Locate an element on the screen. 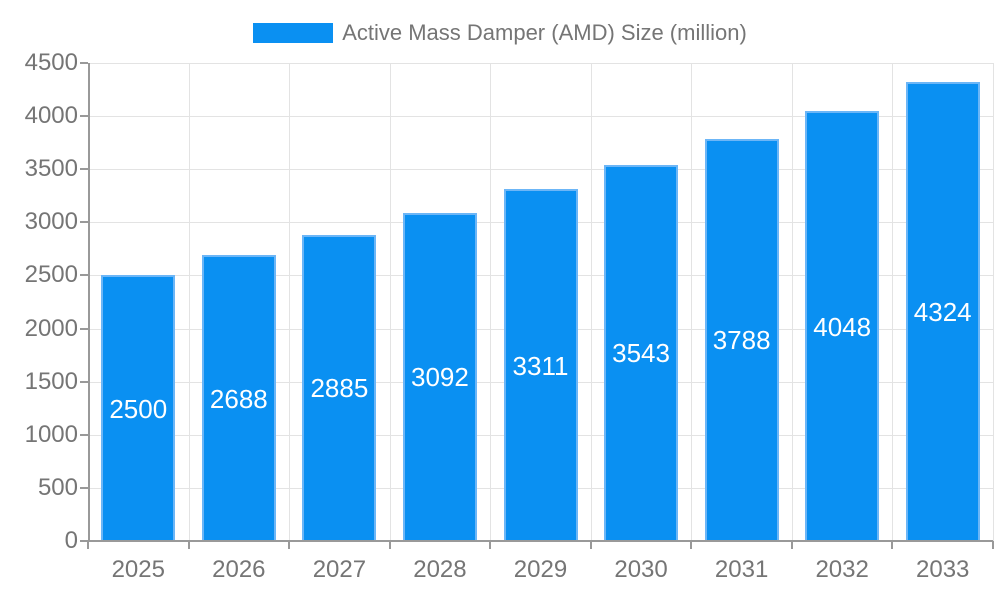 This screenshot has height=600, width=1000. x-axis-line is located at coordinates (540, 541).